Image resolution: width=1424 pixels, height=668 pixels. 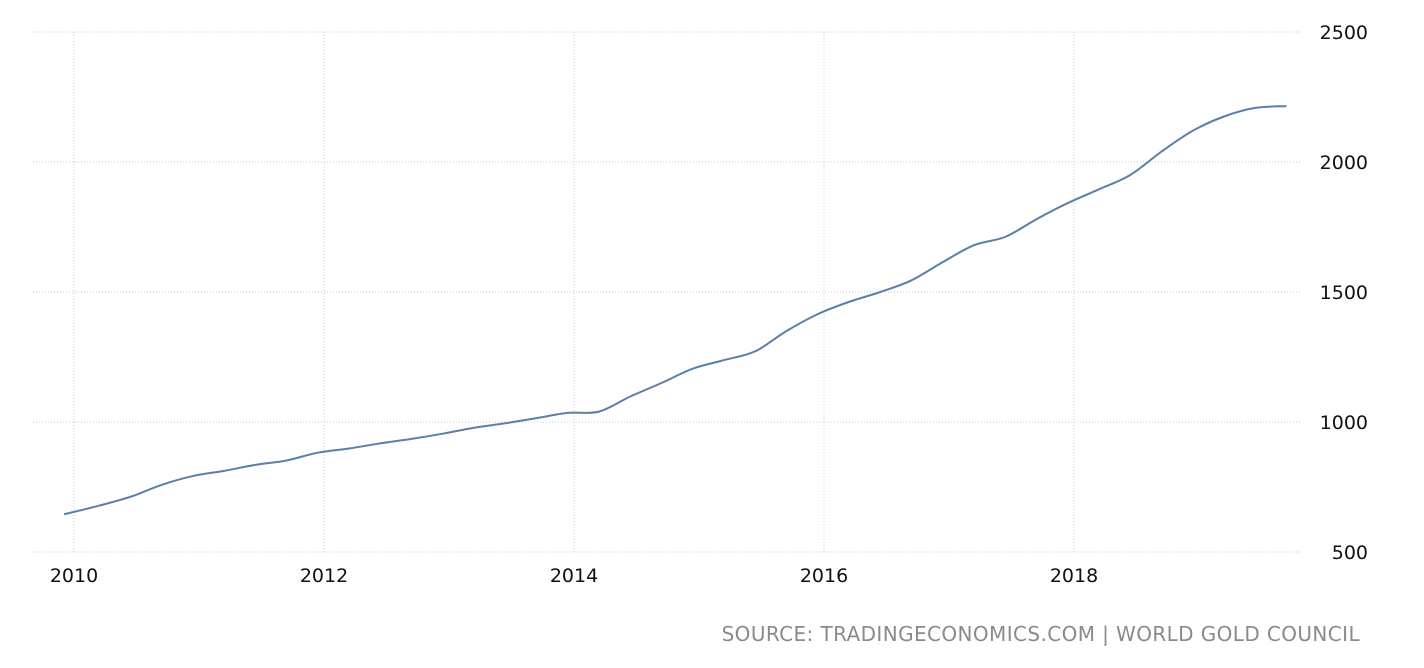 What do you see at coordinates (1350, 553) in the screenshot?
I see `y-tick-label: 500` at bounding box center [1350, 553].